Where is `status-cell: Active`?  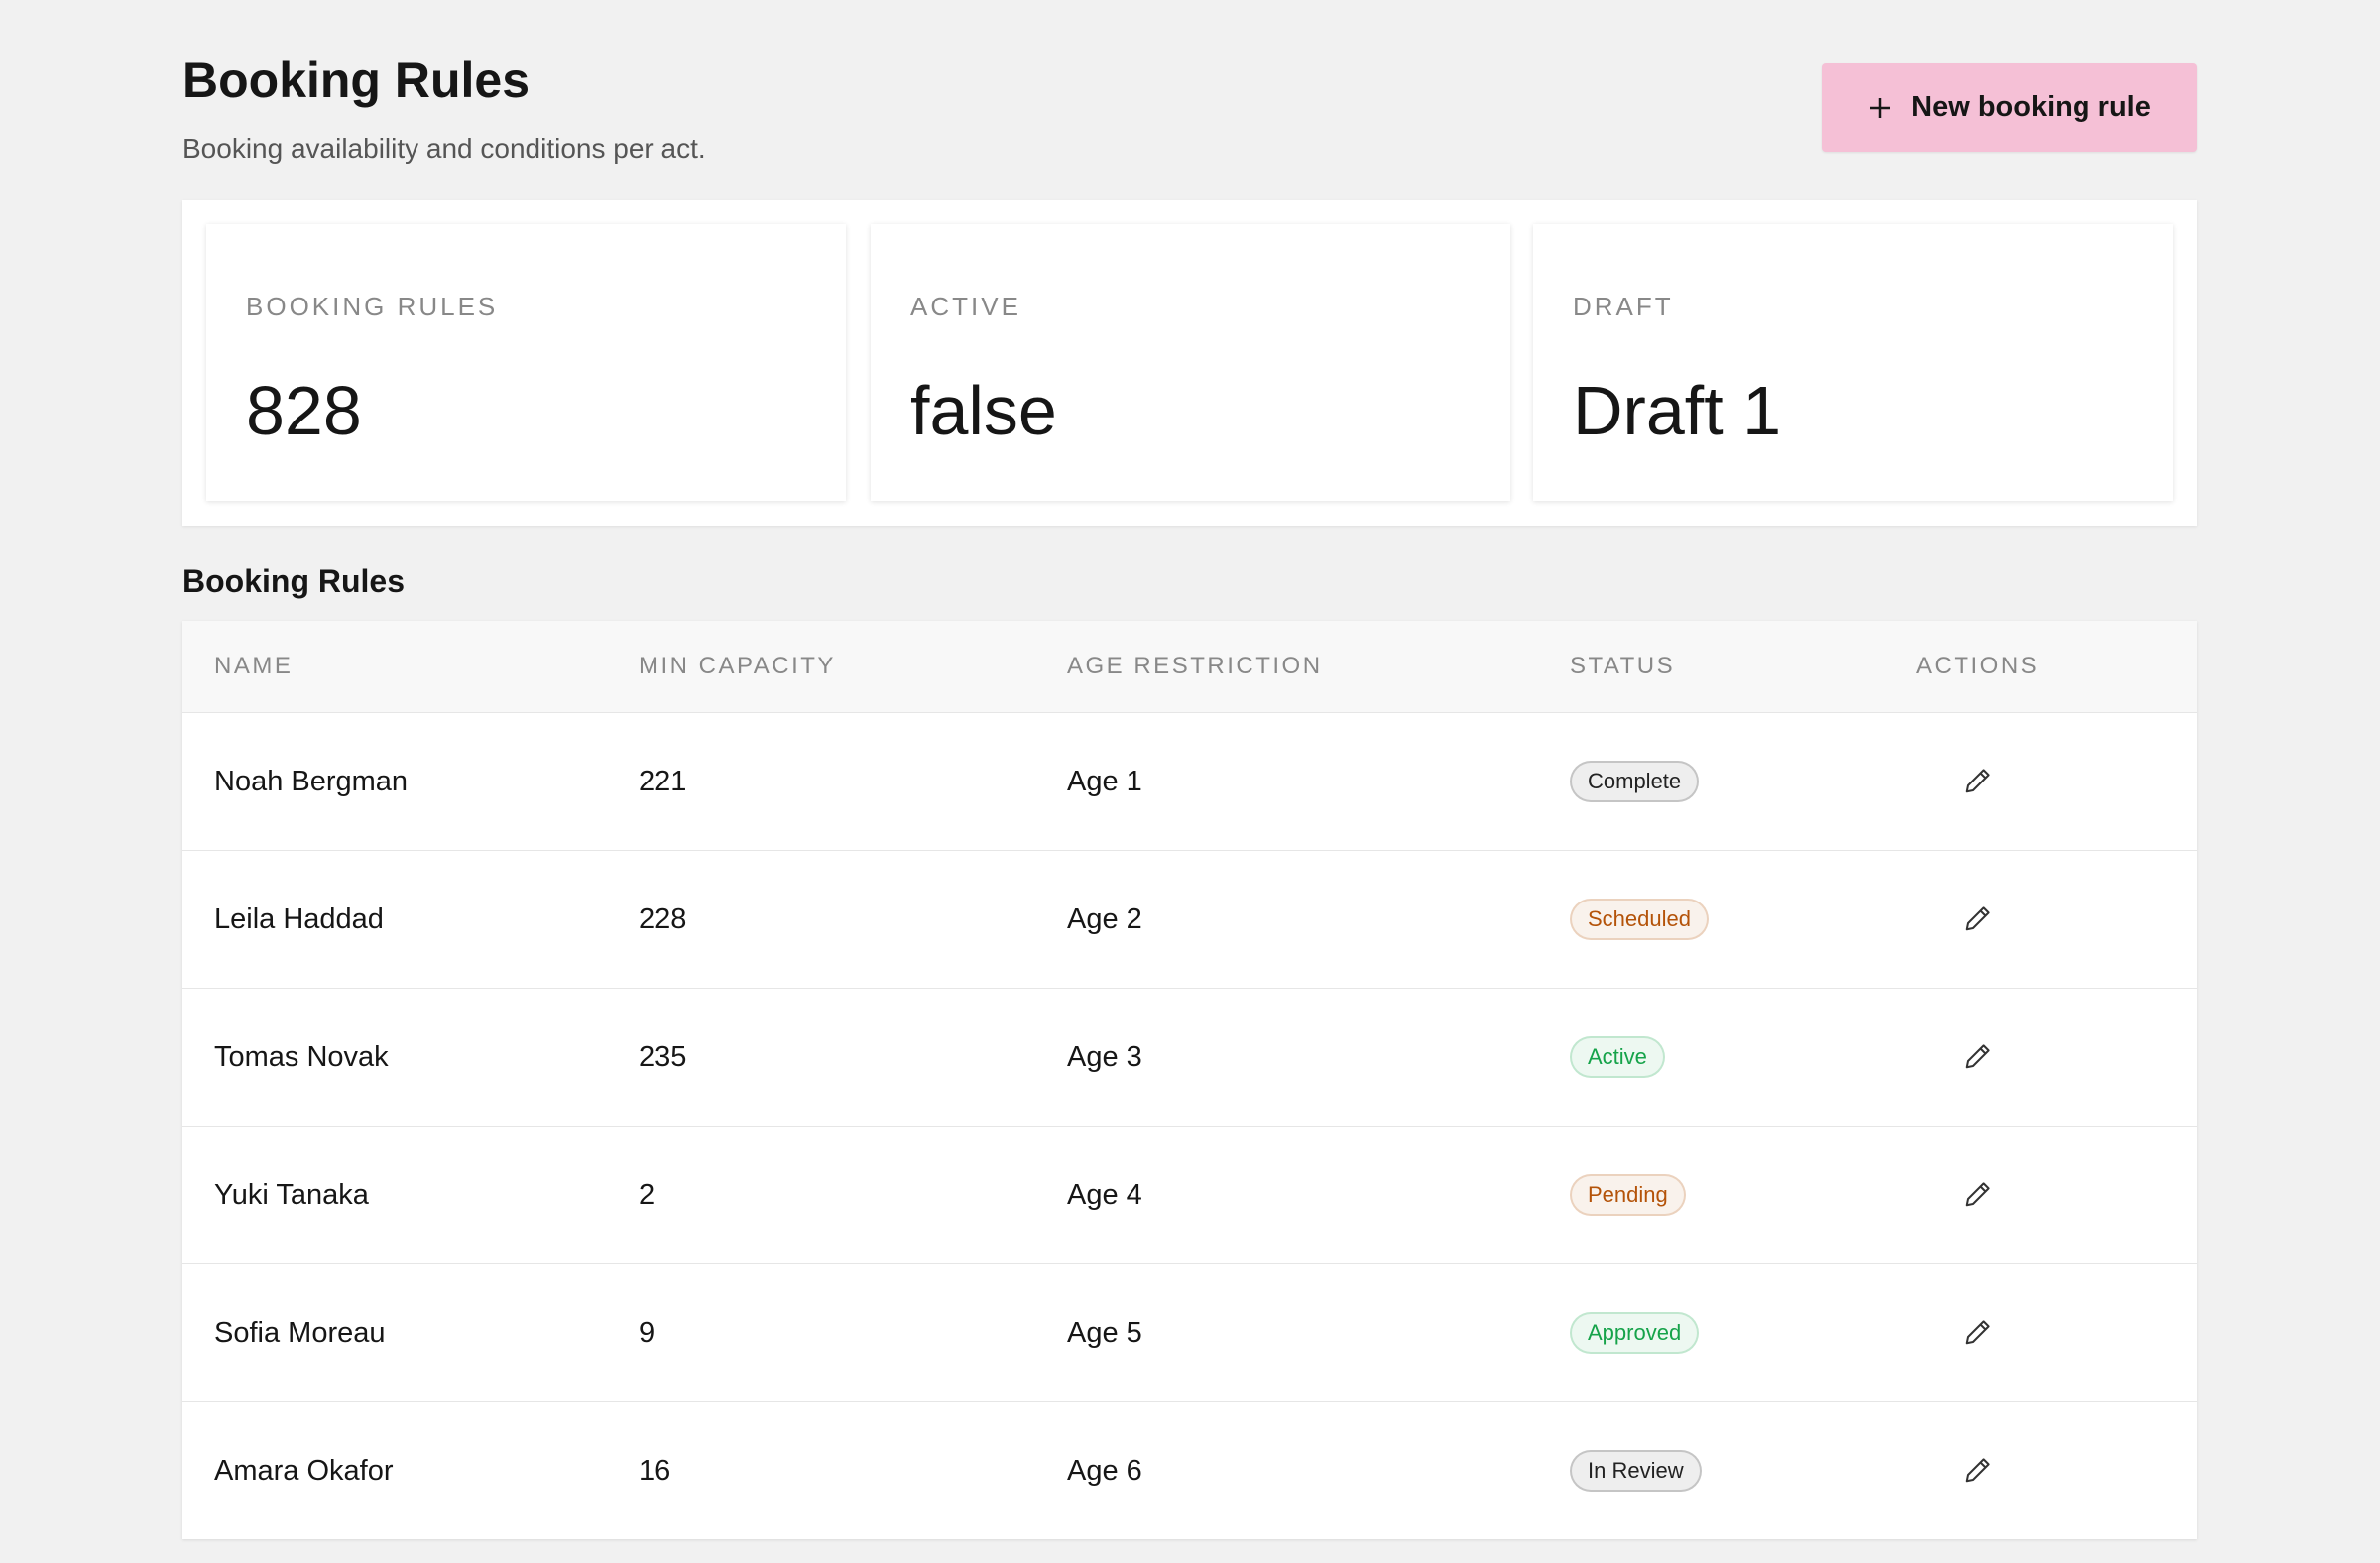
status-cell: Active is located at coordinates (1617, 1058).